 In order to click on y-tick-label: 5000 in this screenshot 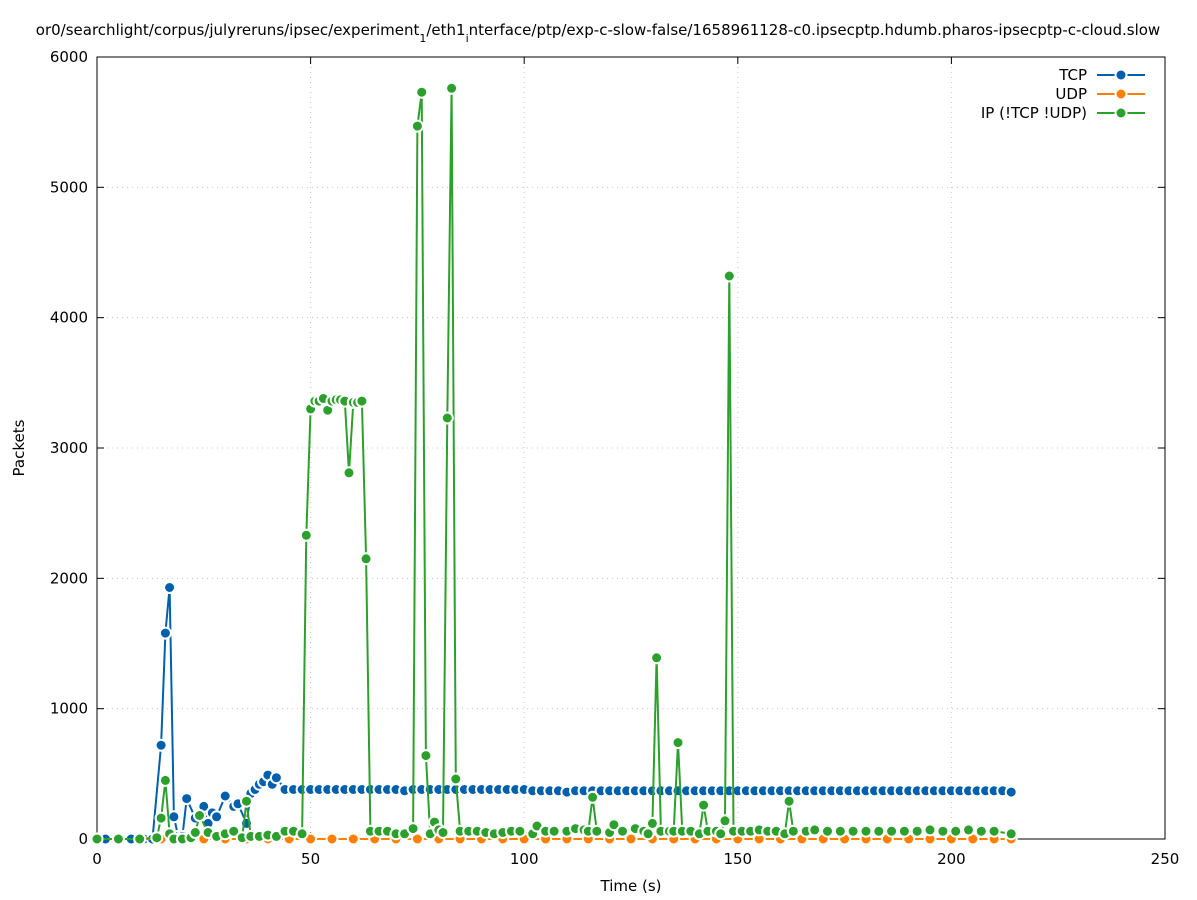, I will do `click(69, 187)`.